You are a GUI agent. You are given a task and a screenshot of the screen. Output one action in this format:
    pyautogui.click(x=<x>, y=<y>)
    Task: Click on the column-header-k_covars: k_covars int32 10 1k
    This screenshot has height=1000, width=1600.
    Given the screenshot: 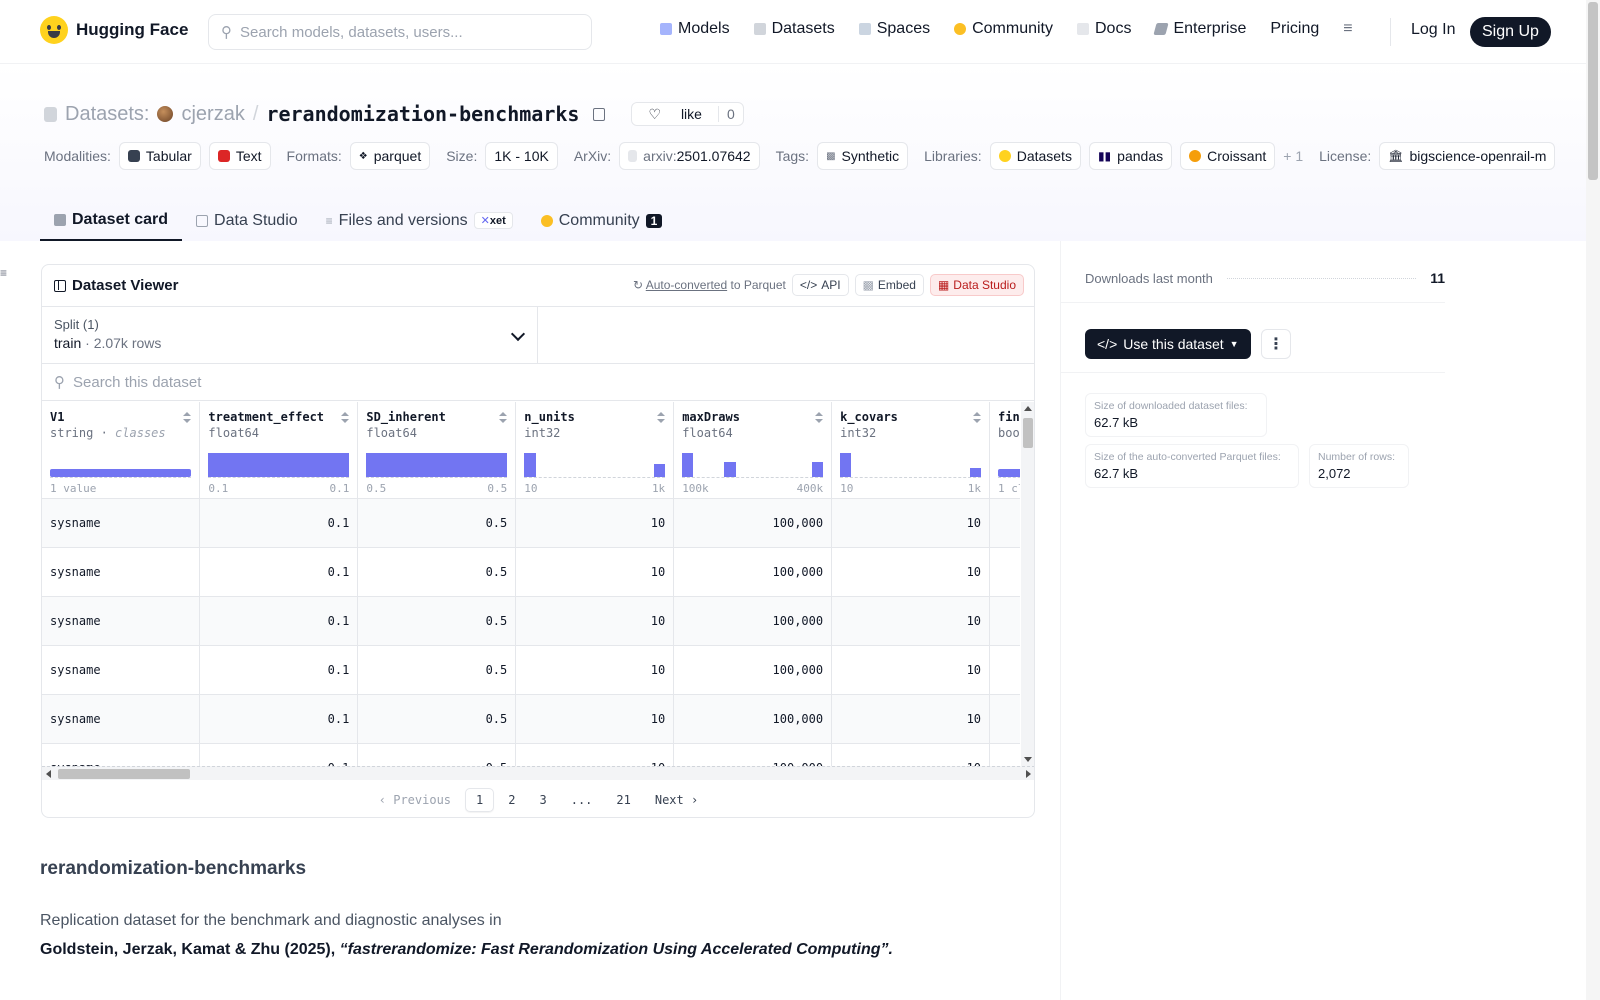 What is the action you would take?
    pyautogui.click(x=911, y=450)
    